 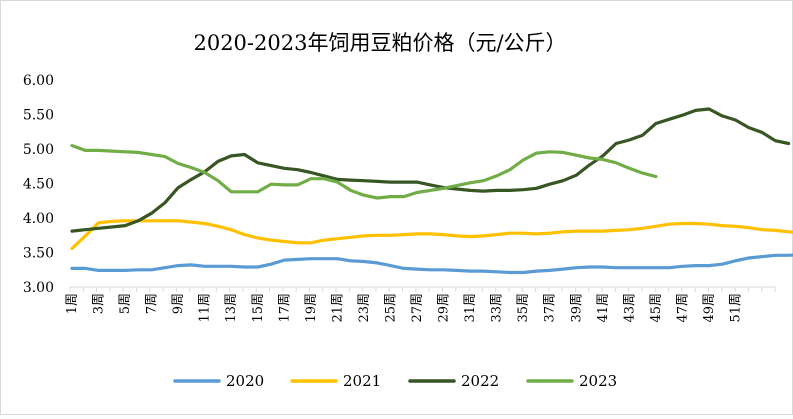 What do you see at coordinates (125, 303) in the screenshot?
I see `x-tick-label: 5周` at bounding box center [125, 303].